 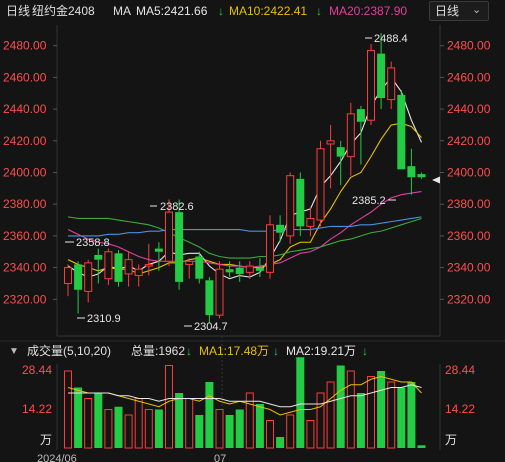 I want to click on price-tick-label-right: 2320.00, so click(x=469, y=299).